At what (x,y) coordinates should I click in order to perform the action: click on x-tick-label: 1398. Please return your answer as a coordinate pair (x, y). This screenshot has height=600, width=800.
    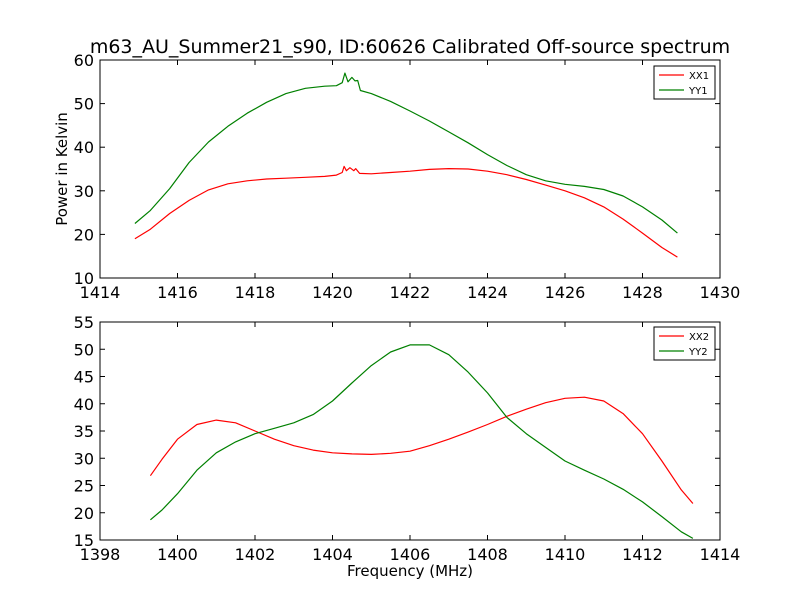
    Looking at the image, I should click on (100, 554).